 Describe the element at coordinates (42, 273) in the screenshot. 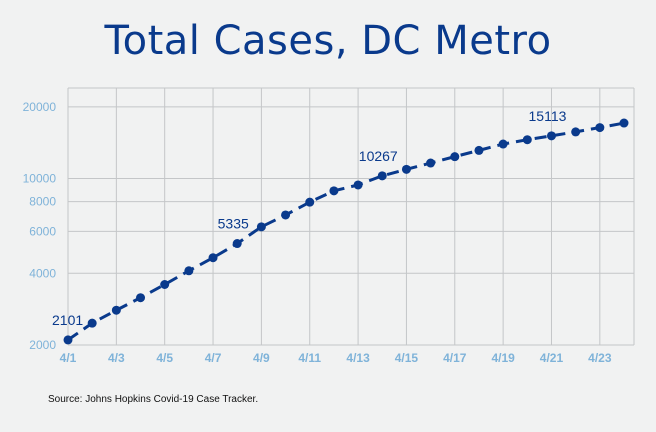

I see `y-tick-label: 4000` at that location.